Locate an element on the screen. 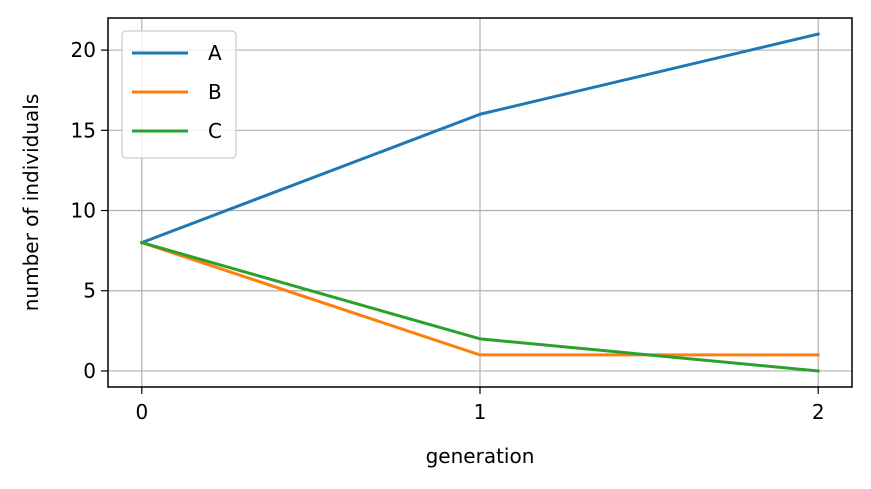 This screenshot has width=871, height=489. x-axis: 0 1 2 is located at coordinates (480, 405).